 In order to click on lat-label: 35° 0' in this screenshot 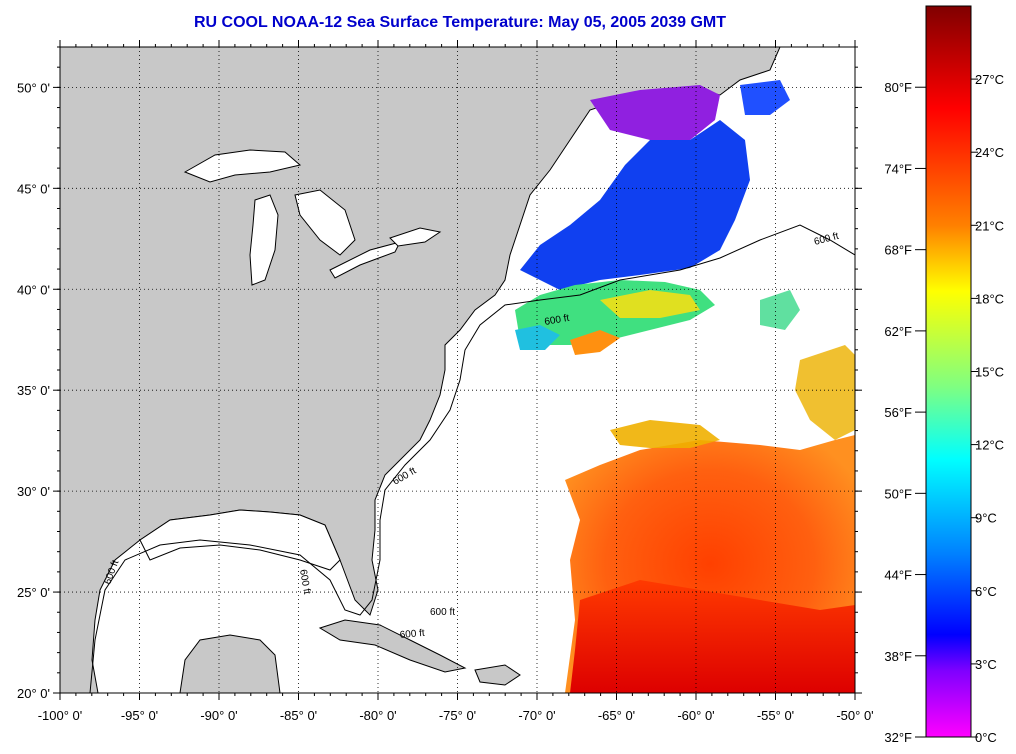, I will do `click(33, 390)`.